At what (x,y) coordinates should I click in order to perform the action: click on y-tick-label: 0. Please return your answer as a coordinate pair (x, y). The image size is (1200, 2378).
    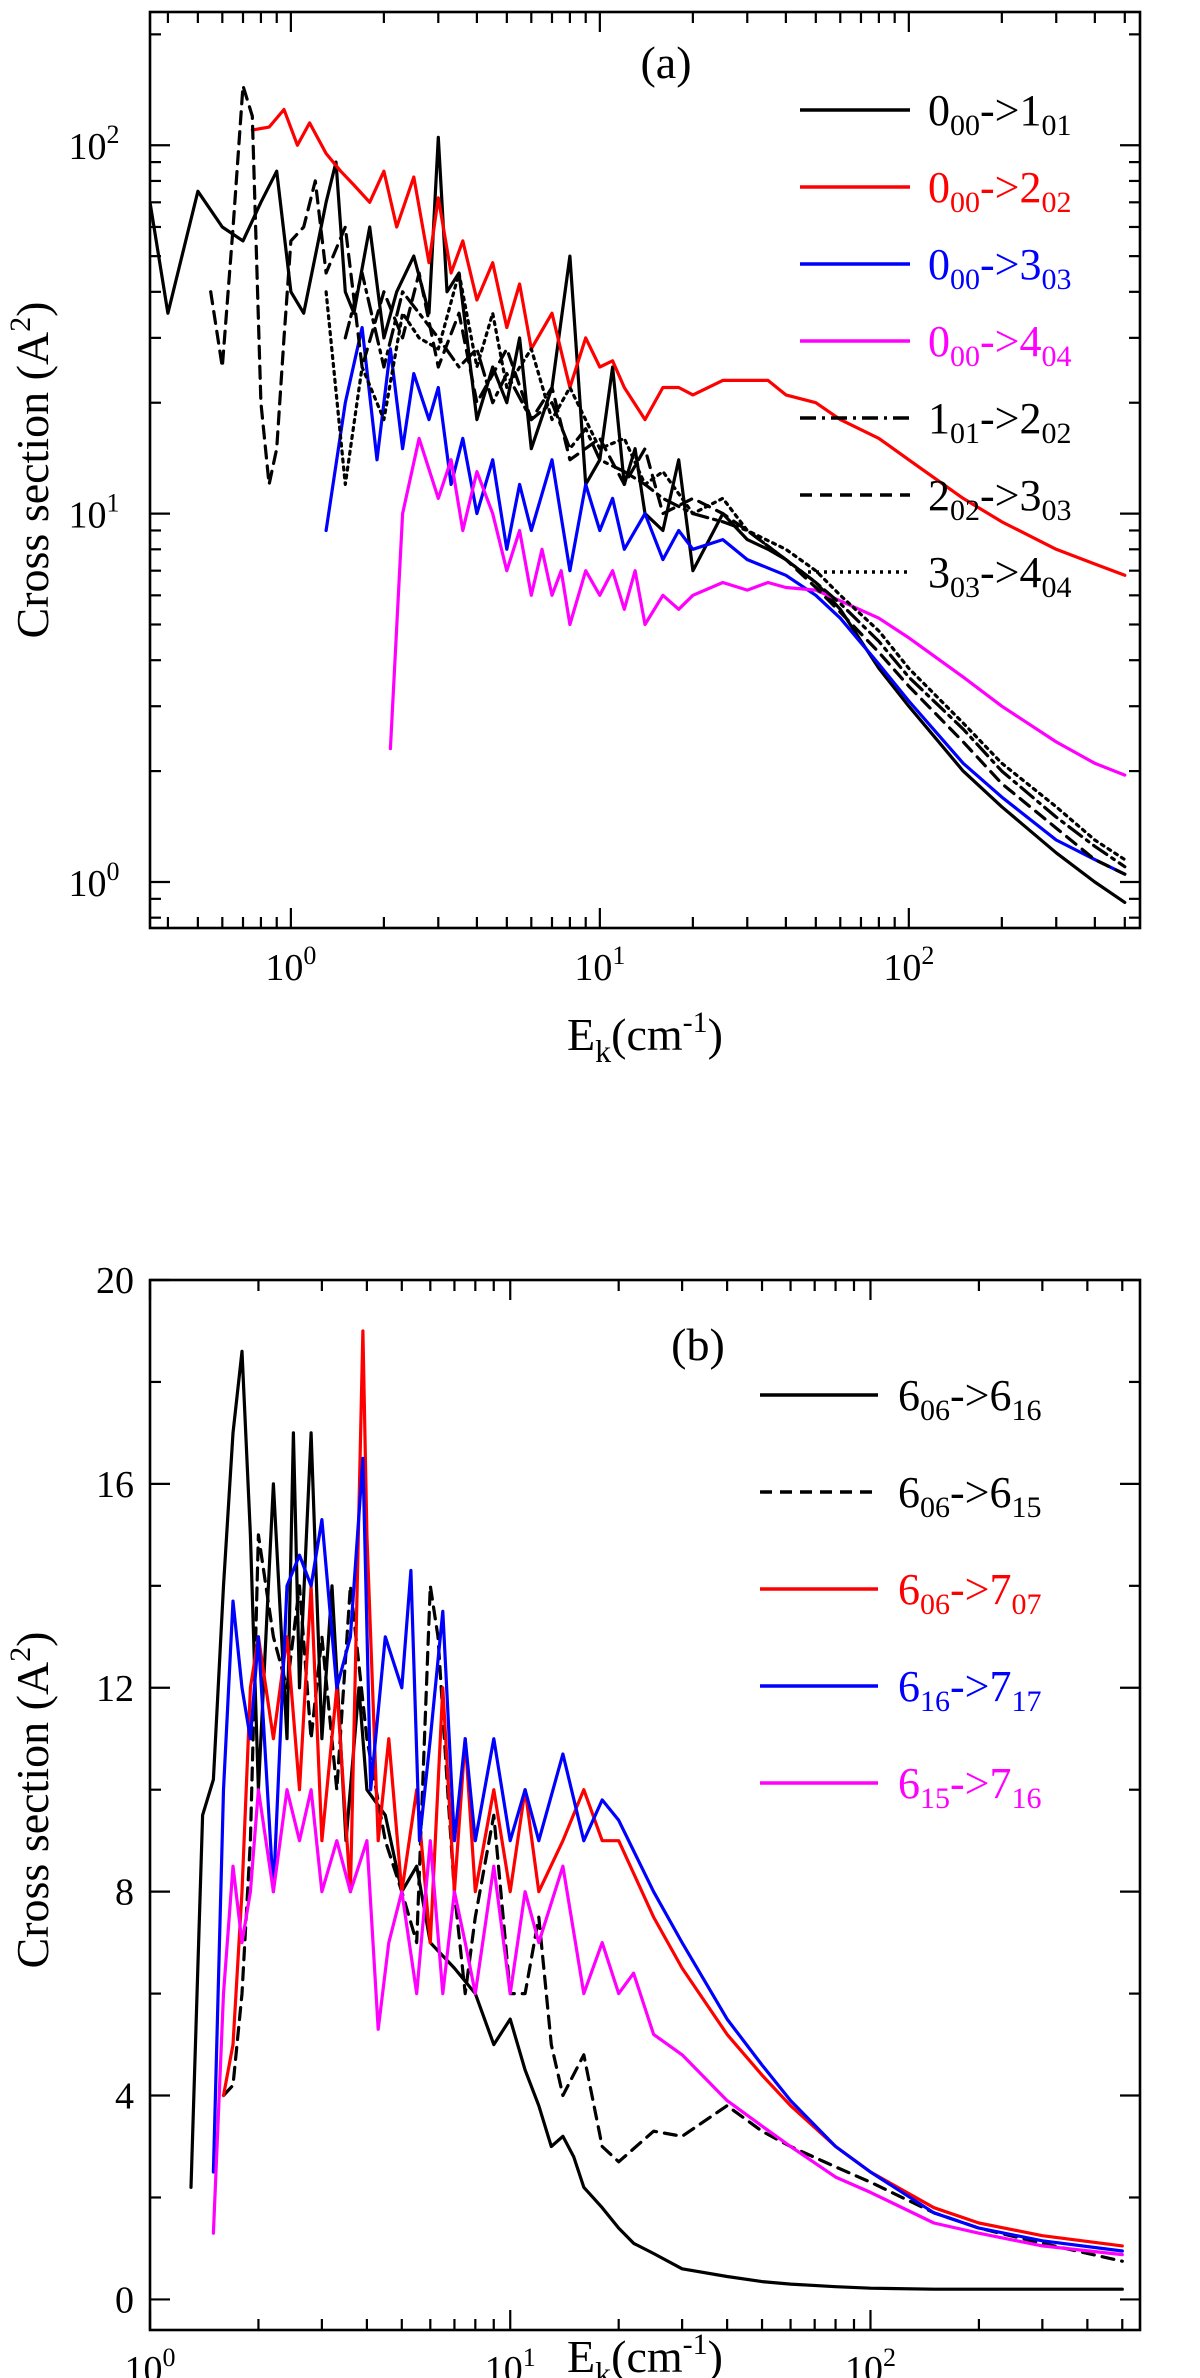
    Looking at the image, I should click on (124, 2300).